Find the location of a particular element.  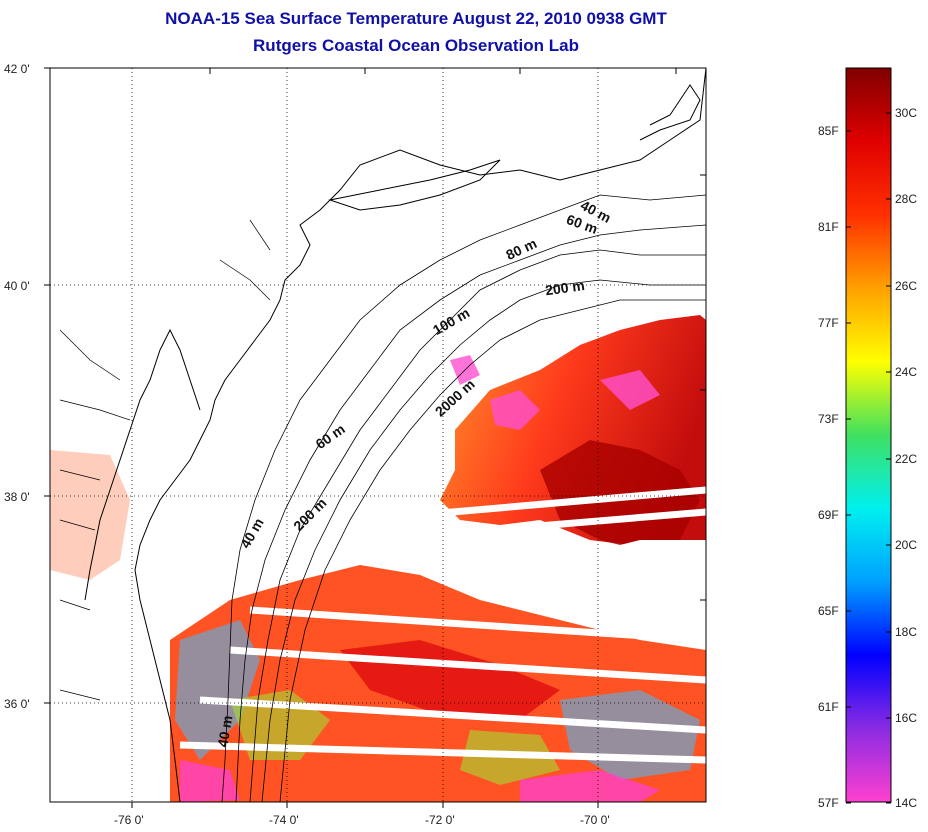

title-line-2: Rutgers Coastal Ocean Observation Lab is located at coordinates (416, 45).